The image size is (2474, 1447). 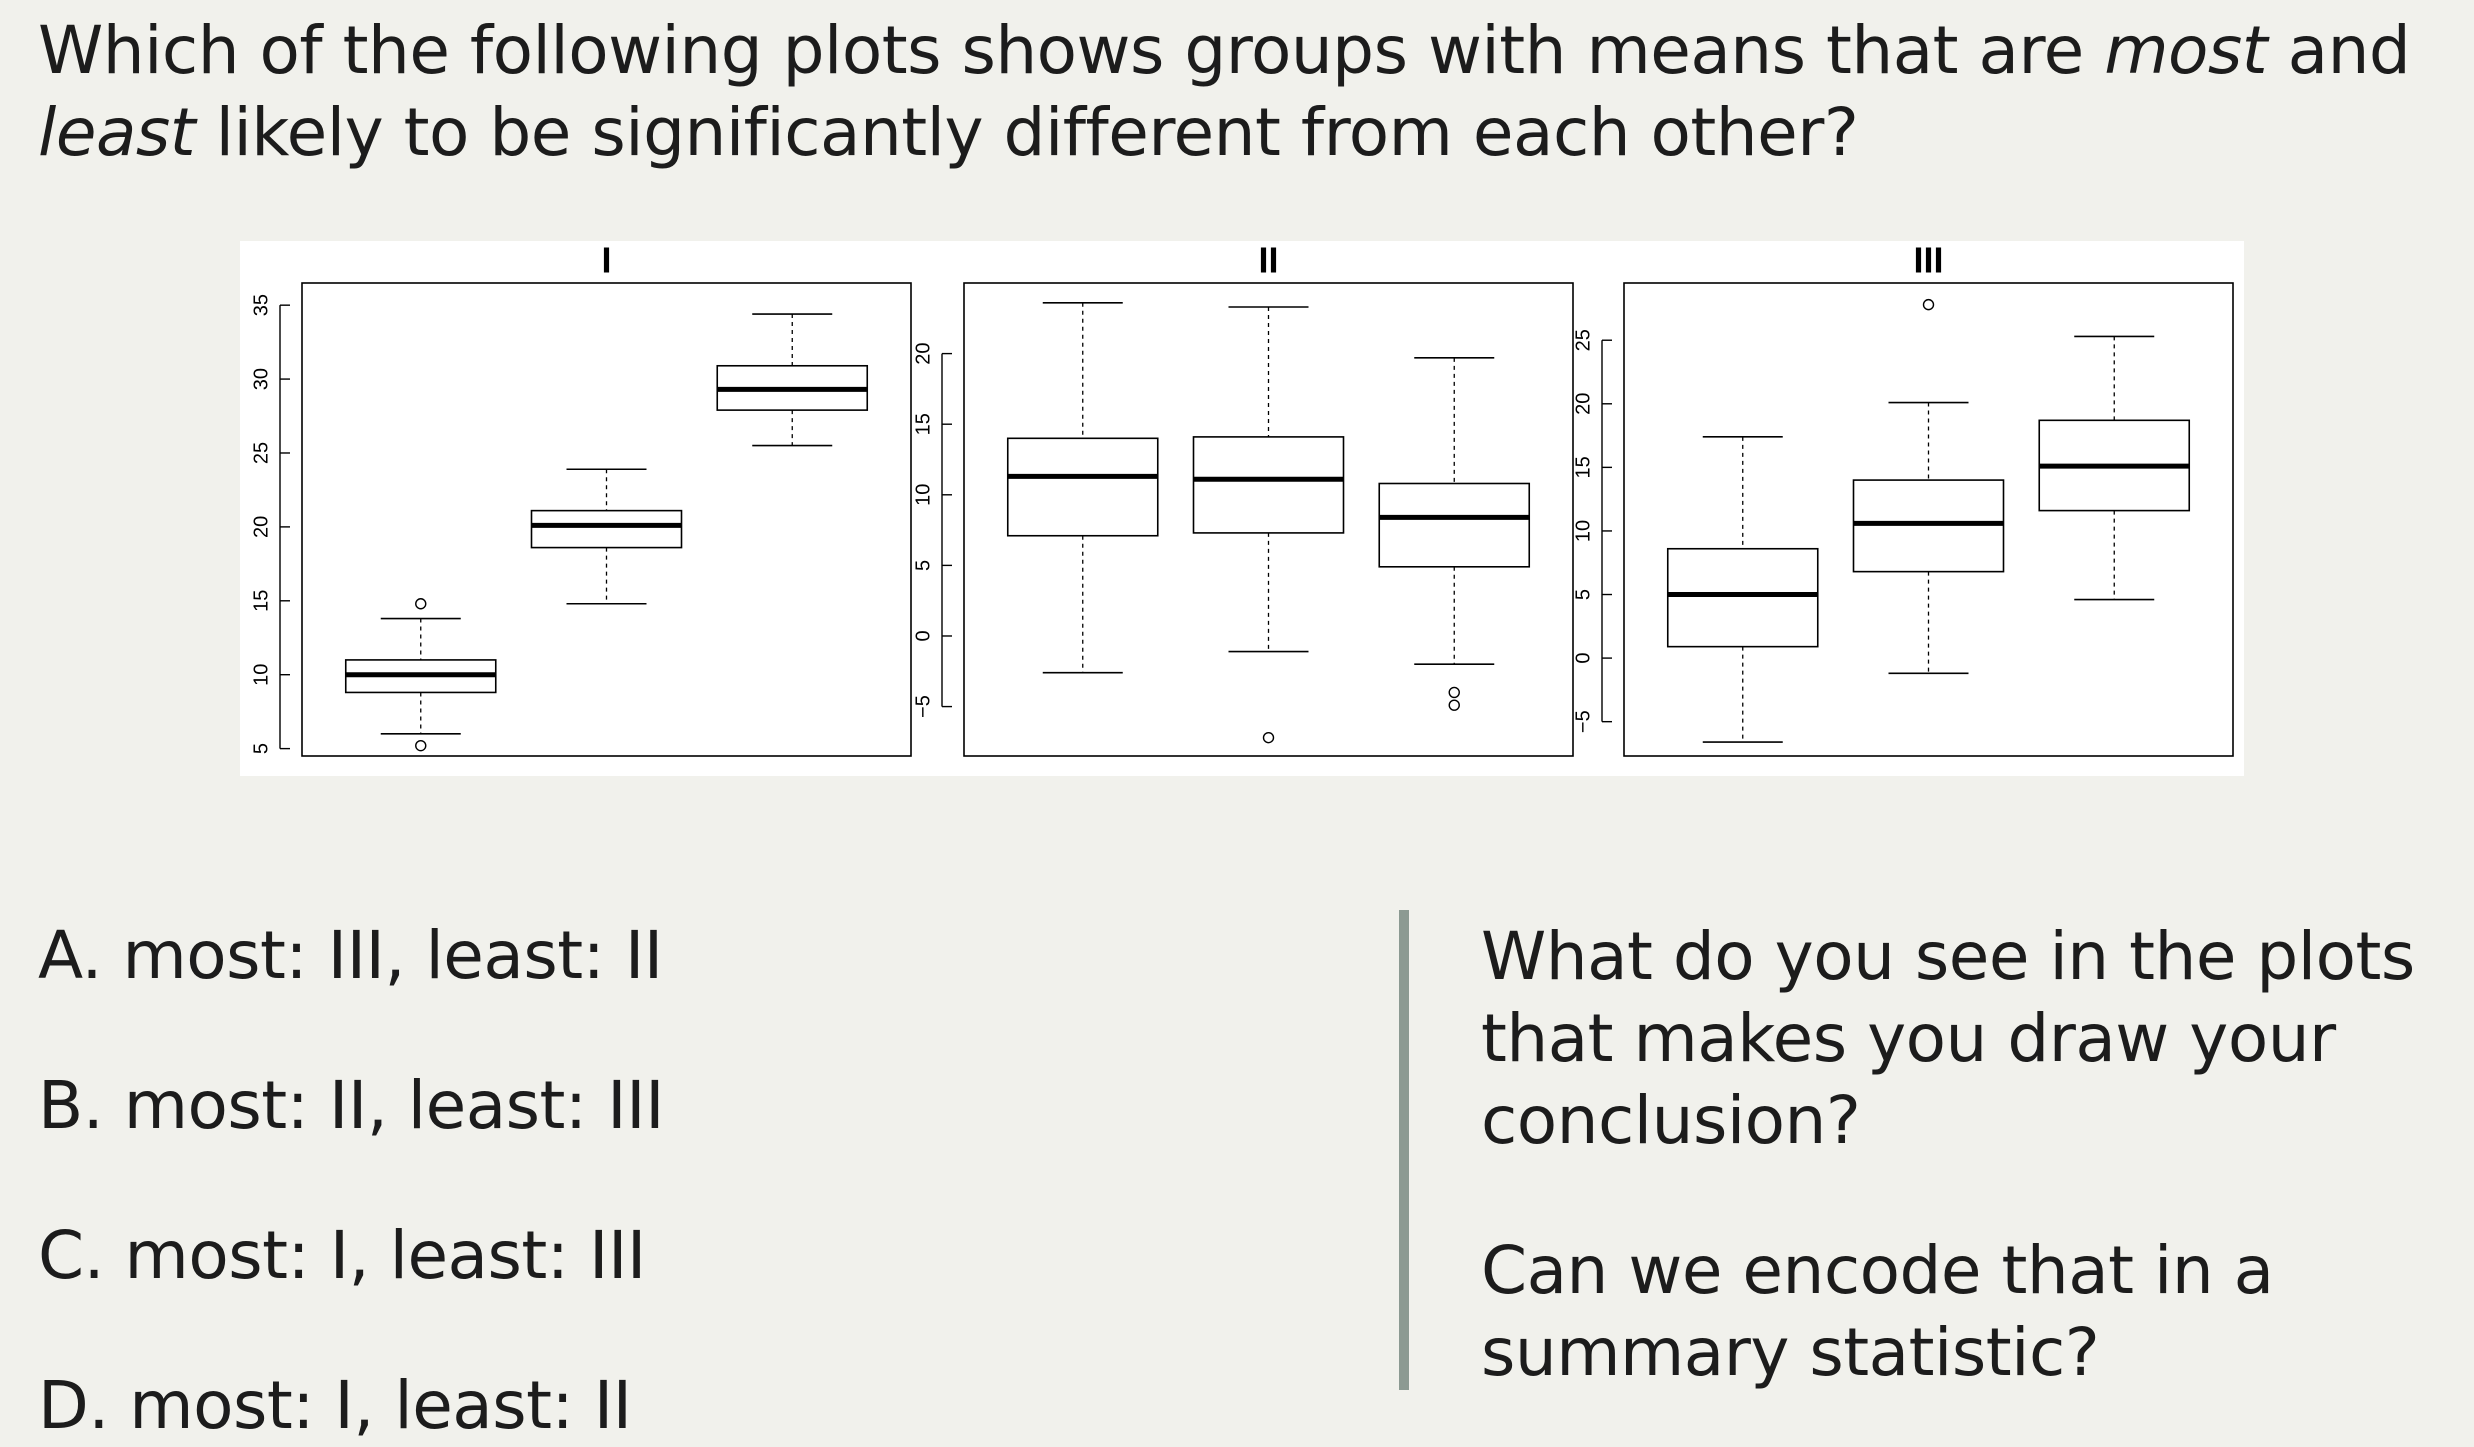 I want to click on plot-title: I, so click(x=606, y=261).